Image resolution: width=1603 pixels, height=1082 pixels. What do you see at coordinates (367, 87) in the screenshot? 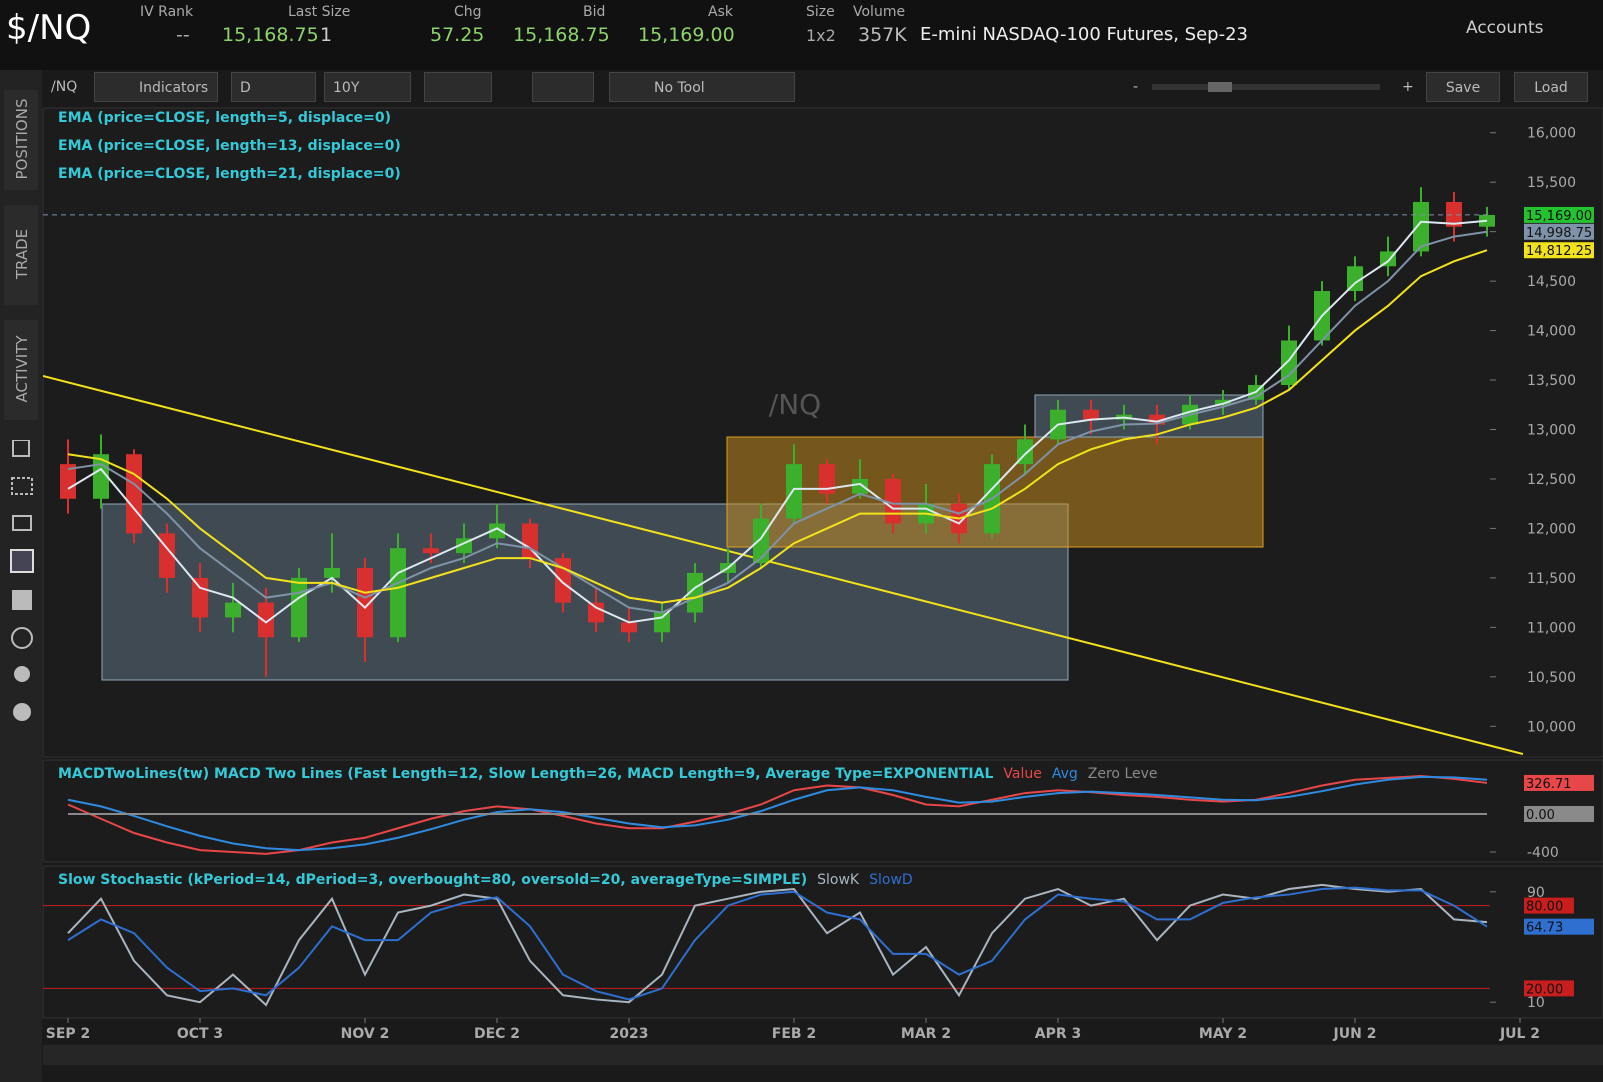
I see `range-select: 10Y` at bounding box center [367, 87].